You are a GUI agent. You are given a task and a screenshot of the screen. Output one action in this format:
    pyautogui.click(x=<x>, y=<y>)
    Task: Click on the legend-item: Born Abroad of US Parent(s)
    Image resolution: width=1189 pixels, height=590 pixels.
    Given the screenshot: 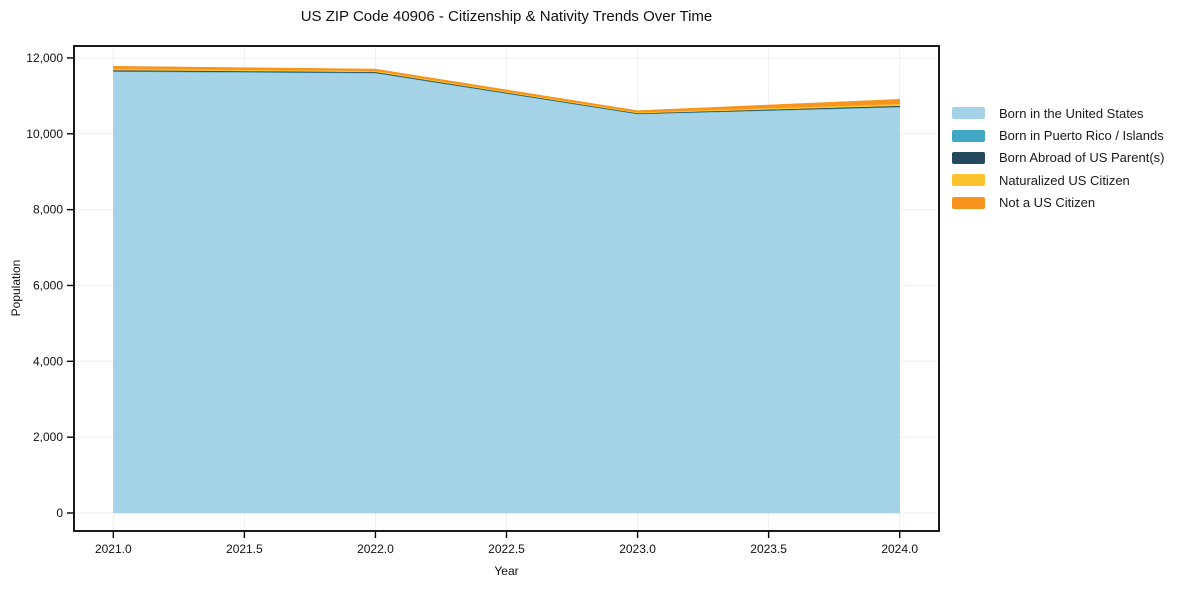 What is the action you would take?
    pyautogui.click(x=1058, y=158)
    